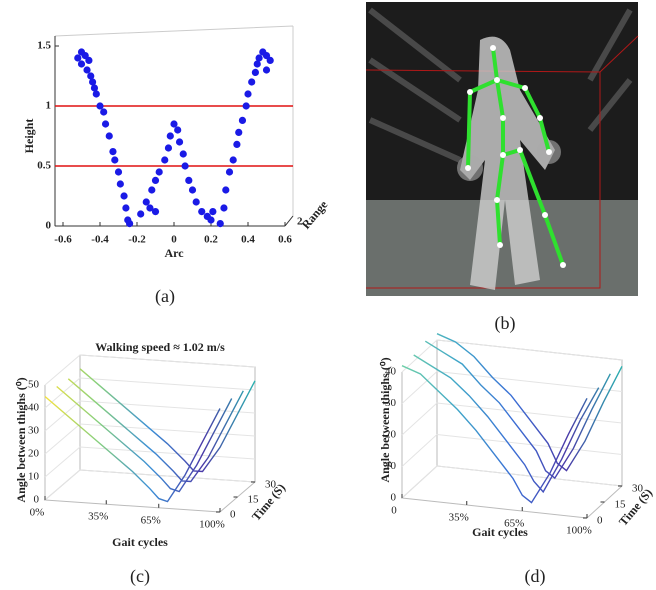 The width and height of the screenshot is (656, 590). I want to click on z-tick-label: 40, so click(34, 408).